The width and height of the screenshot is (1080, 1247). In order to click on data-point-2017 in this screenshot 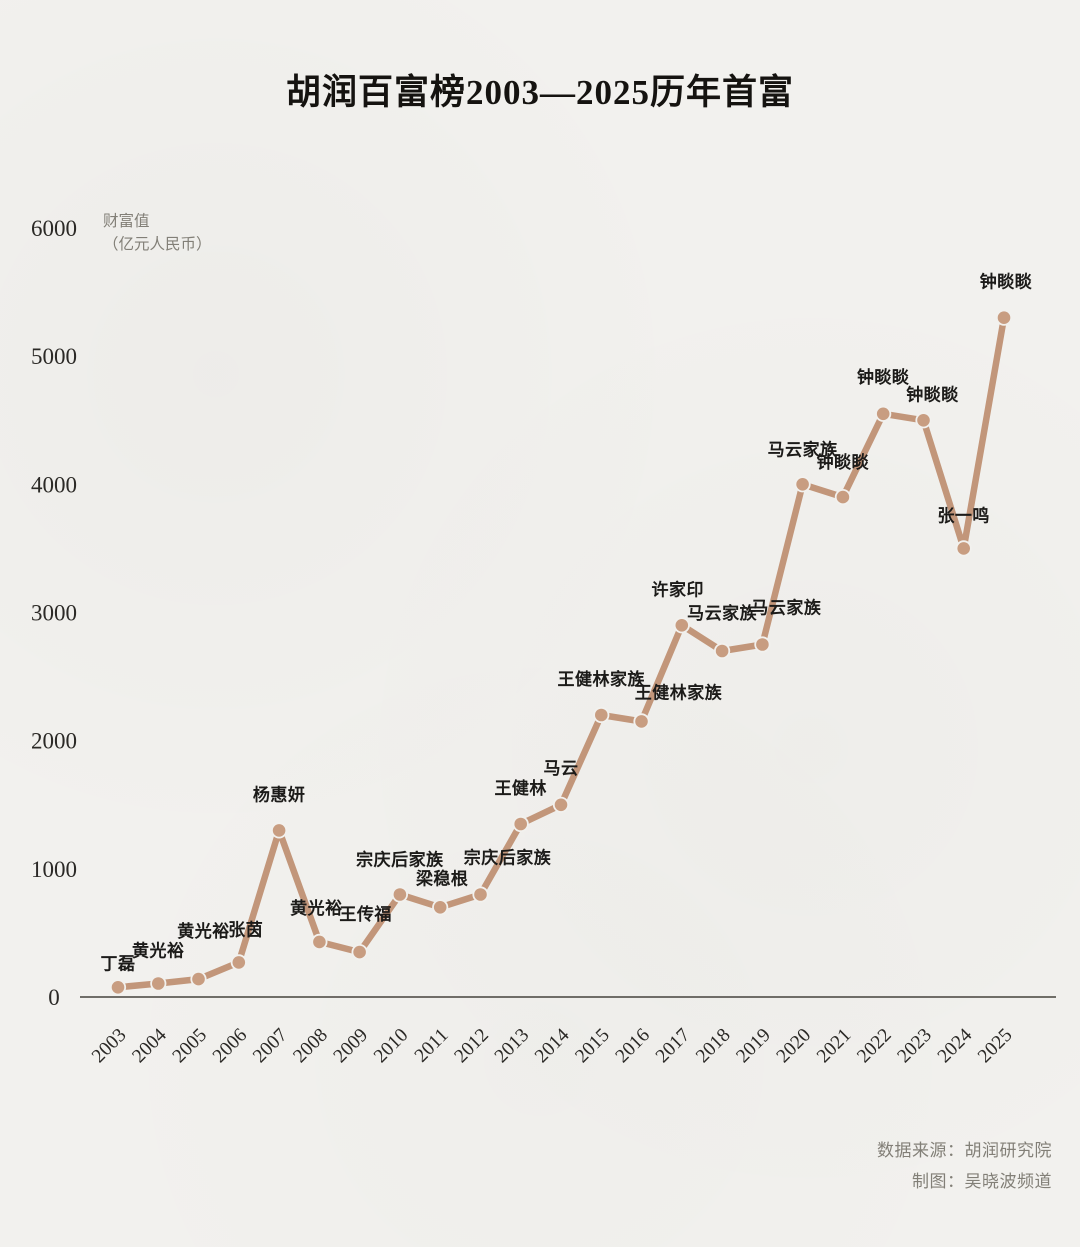, I will do `click(681, 625)`.